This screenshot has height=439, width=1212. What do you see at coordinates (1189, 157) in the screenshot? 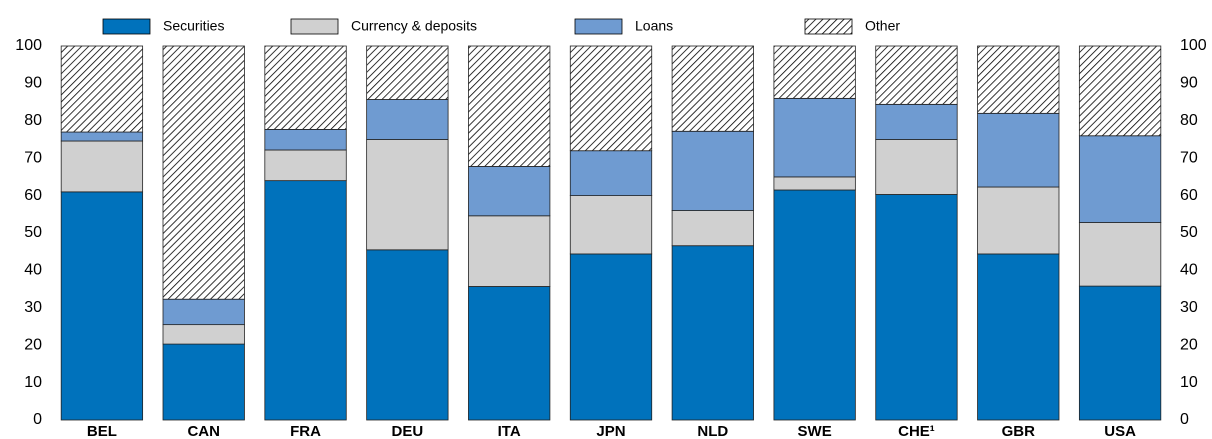
I see `y2-tick-label: 70` at bounding box center [1189, 157].